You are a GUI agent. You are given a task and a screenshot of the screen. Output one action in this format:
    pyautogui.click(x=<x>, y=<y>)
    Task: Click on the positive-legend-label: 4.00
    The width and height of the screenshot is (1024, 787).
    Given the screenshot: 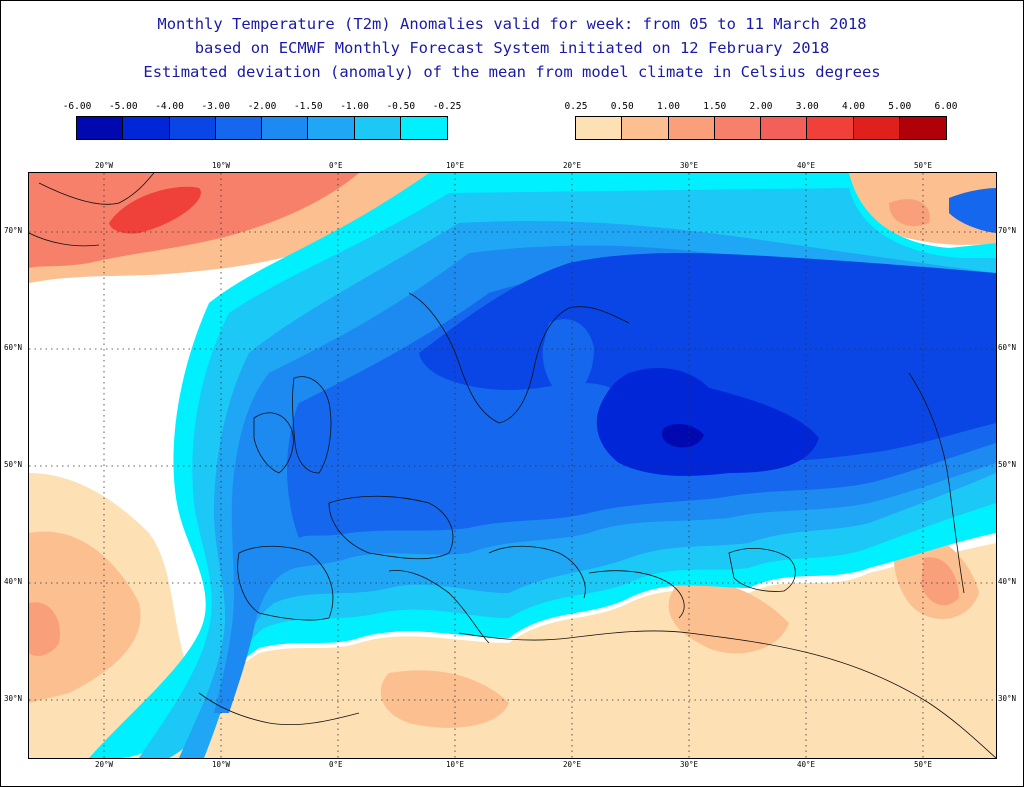 What is the action you would take?
    pyautogui.click(x=853, y=106)
    